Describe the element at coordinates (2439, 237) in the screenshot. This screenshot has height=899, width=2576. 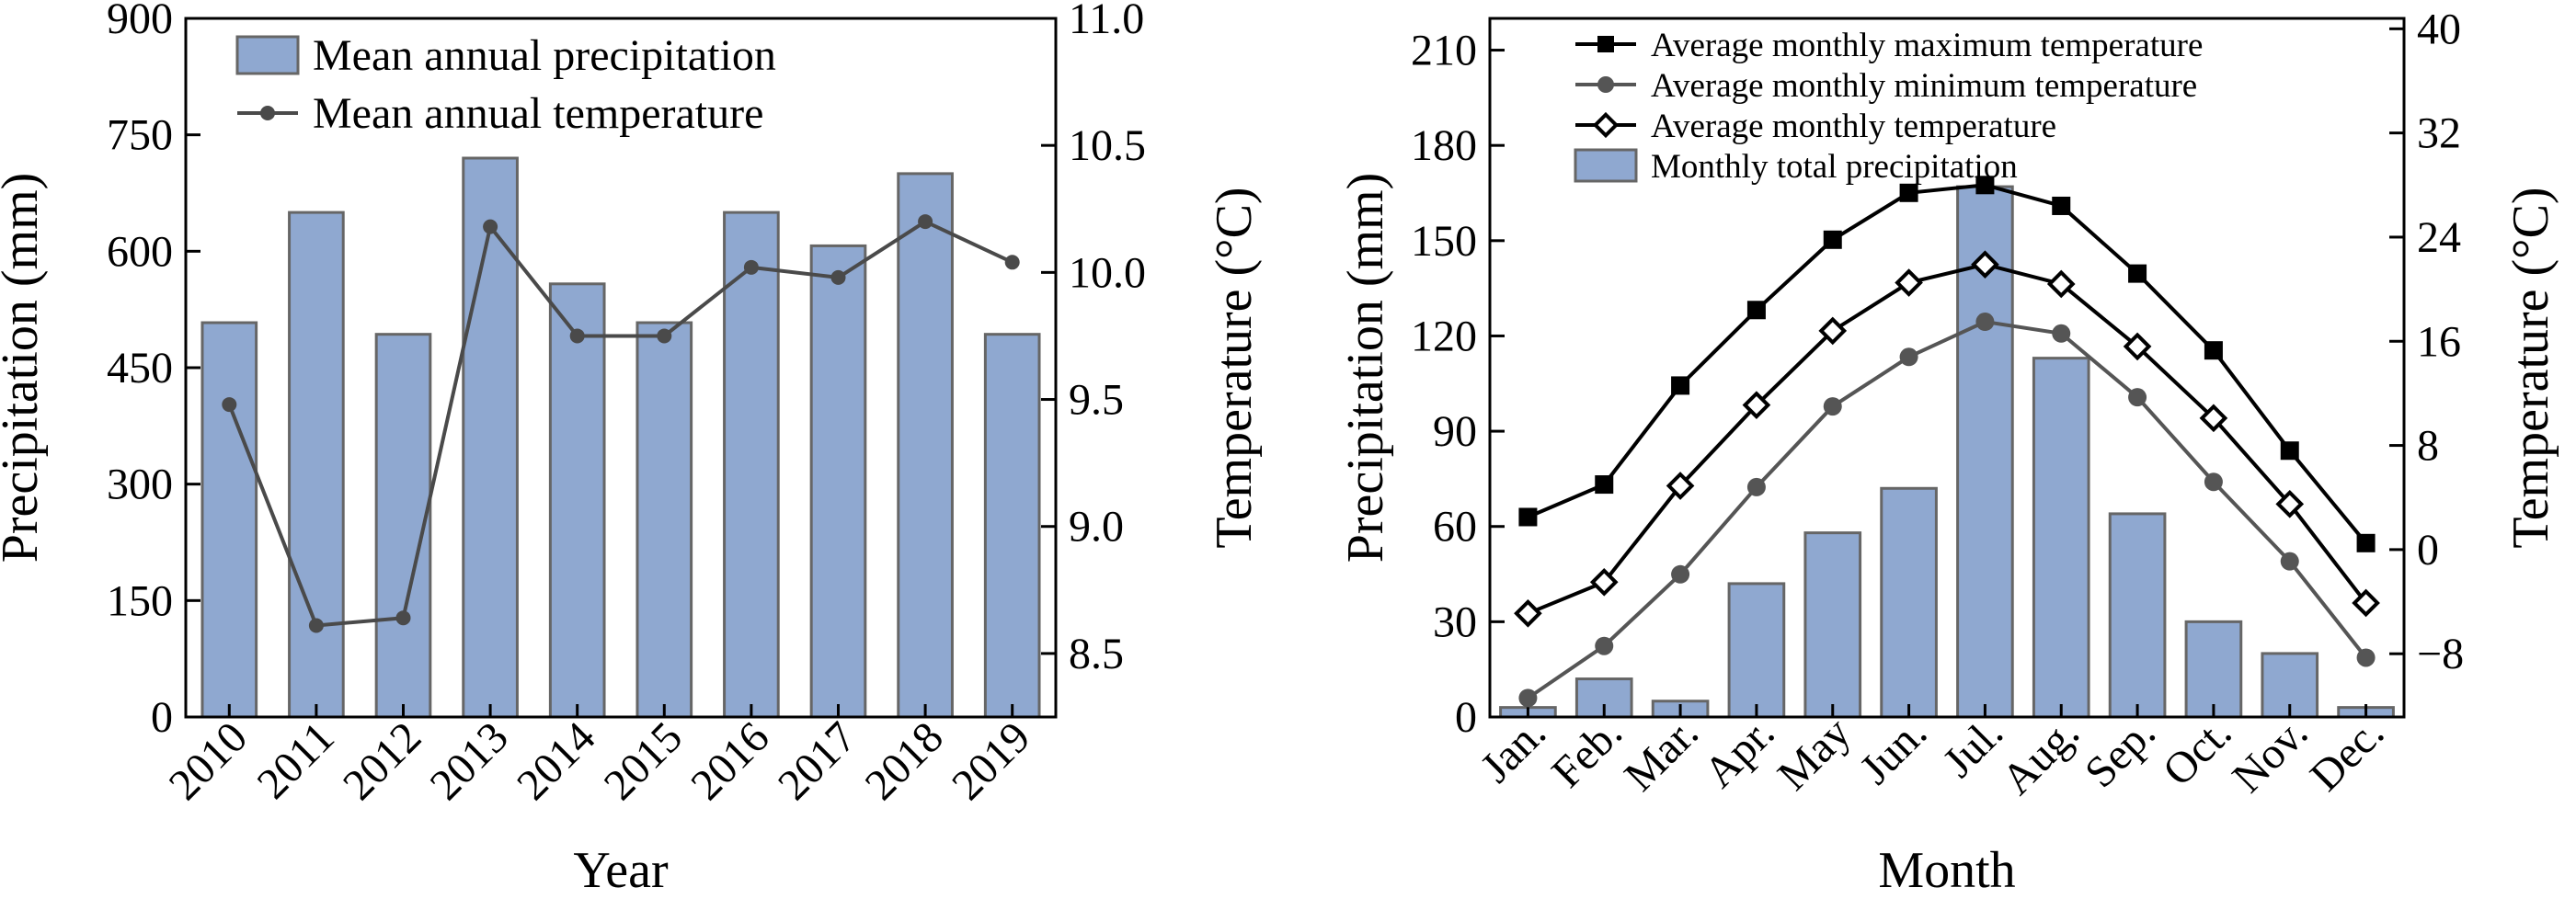
I see `y2-tick-label: 24` at that location.